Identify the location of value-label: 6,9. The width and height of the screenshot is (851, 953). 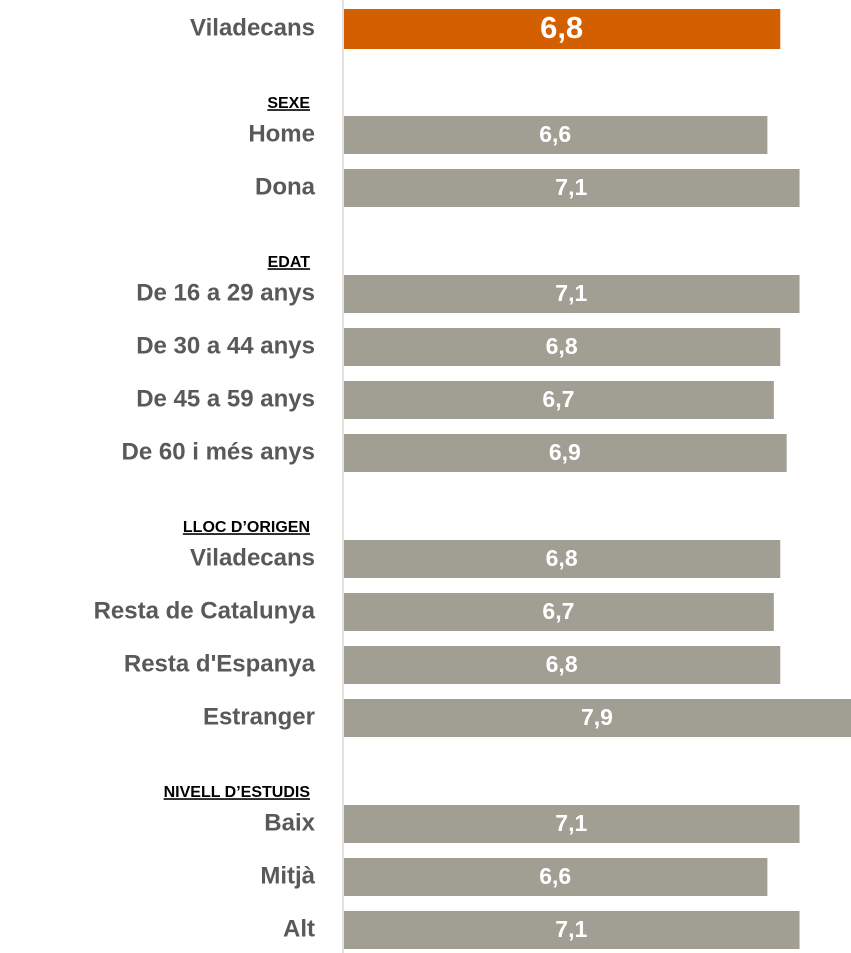
(565, 452).